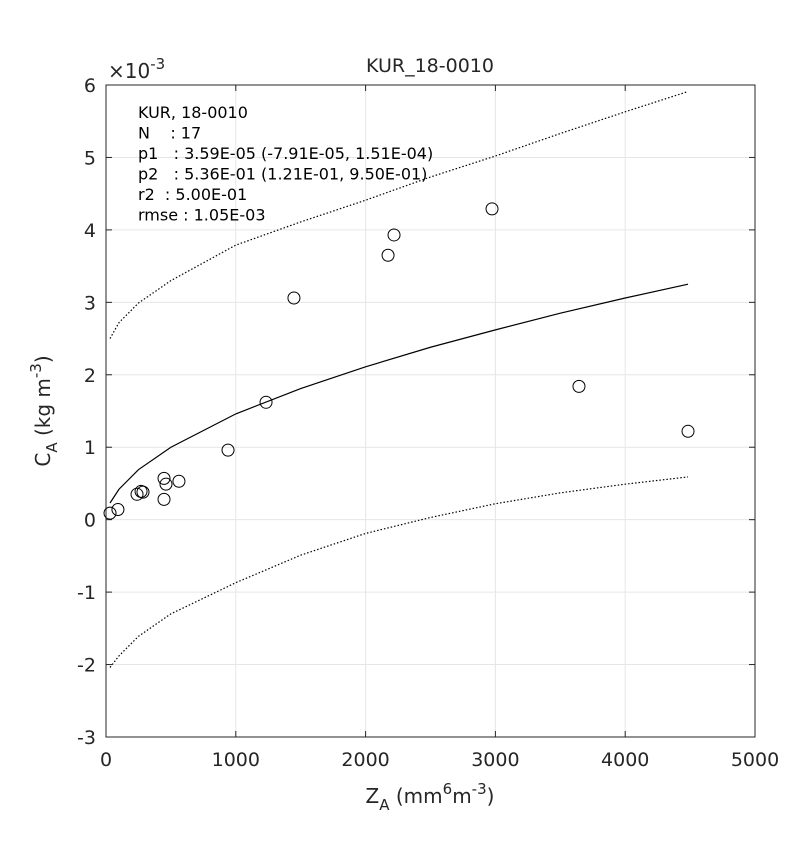 The image size is (812, 844). What do you see at coordinates (90, 158) in the screenshot?
I see `y-tick-label: 5` at bounding box center [90, 158].